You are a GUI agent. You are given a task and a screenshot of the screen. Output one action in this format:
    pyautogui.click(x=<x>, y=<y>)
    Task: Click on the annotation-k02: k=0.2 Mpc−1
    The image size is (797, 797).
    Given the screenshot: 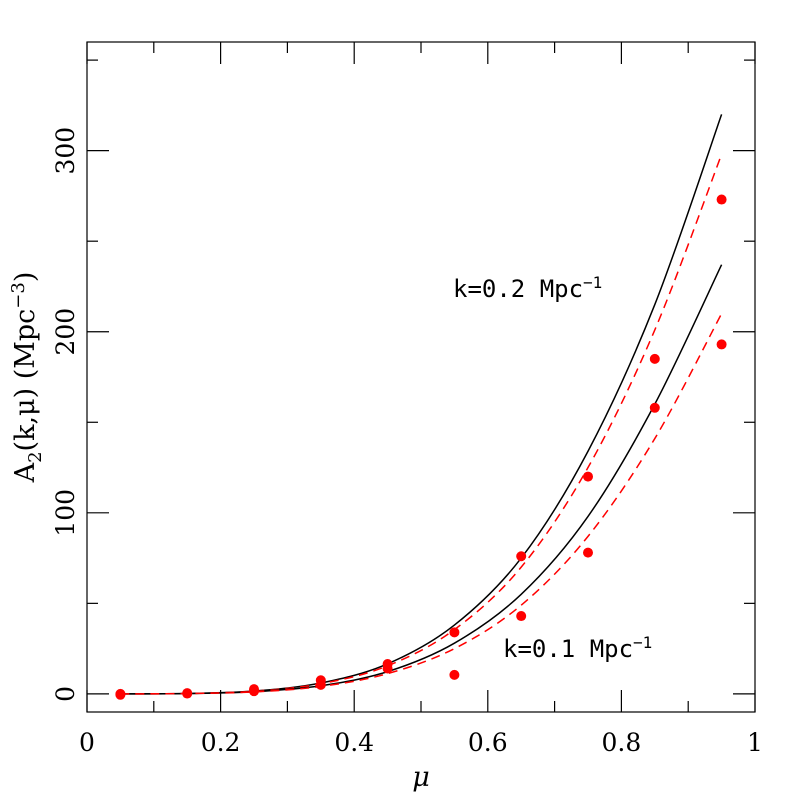 What is the action you would take?
    pyautogui.click(x=527, y=288)
    